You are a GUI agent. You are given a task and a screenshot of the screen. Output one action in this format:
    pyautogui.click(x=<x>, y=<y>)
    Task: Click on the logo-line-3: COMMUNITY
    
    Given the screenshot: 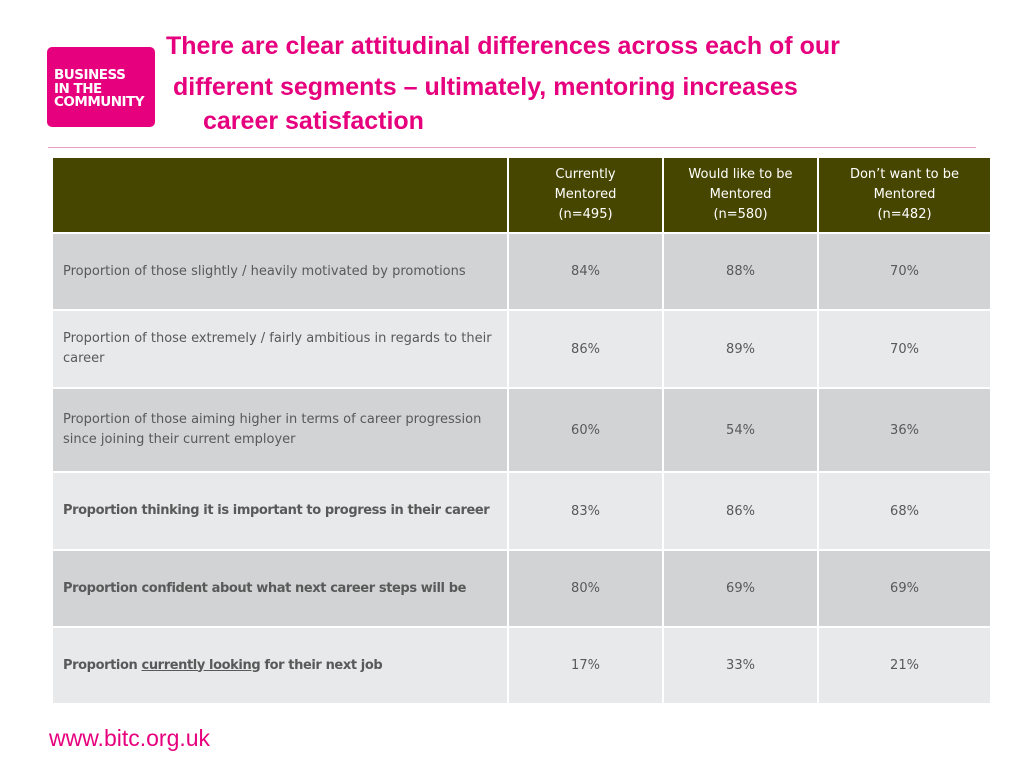 What is the action you would take?
    pyautogui.click(x=99, y=102)
    